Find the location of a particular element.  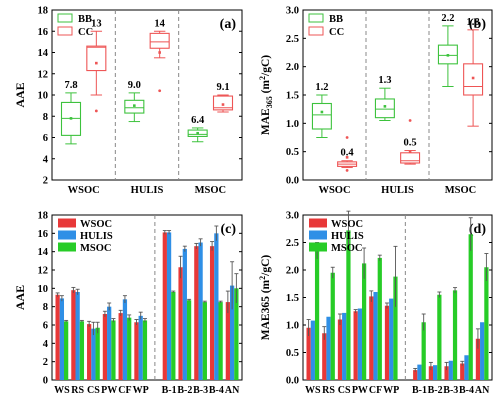

panel-tag: (c) is located at coordinates (228, 229).